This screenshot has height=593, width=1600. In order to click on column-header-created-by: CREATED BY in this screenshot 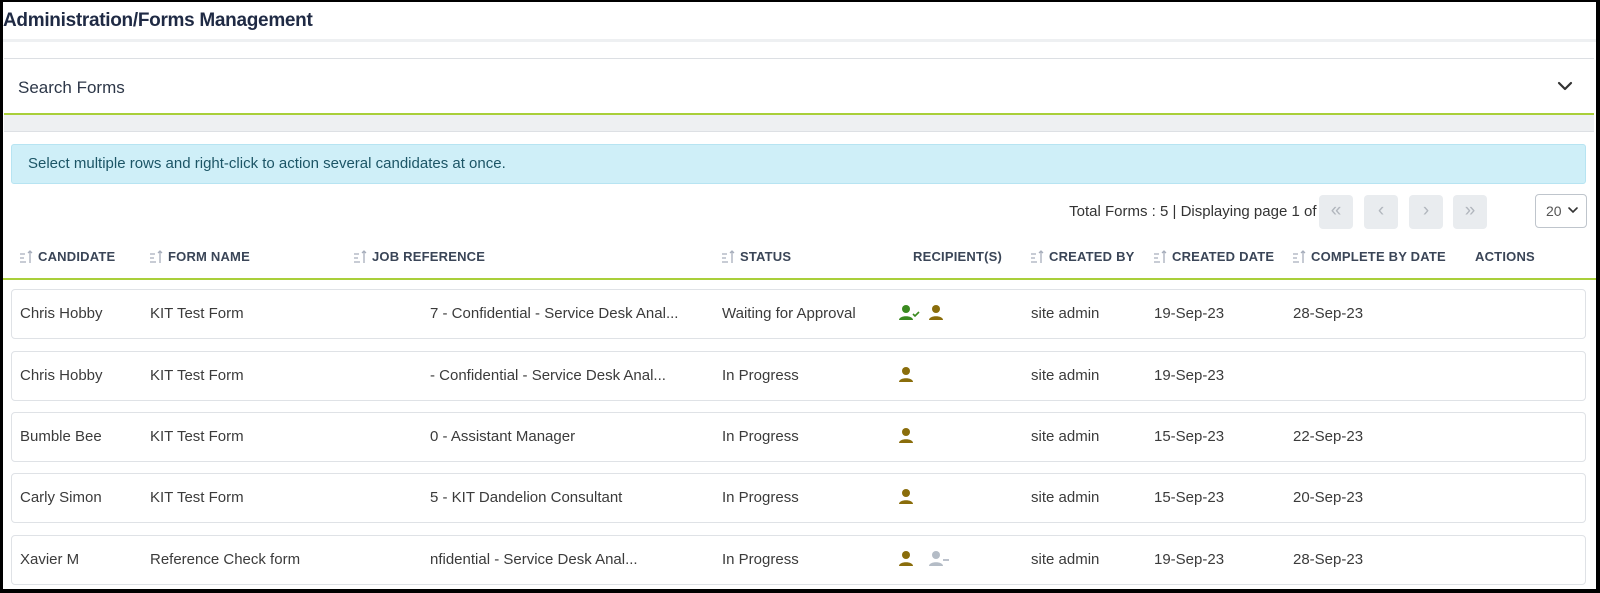, I will do `click(1082, 256)`.